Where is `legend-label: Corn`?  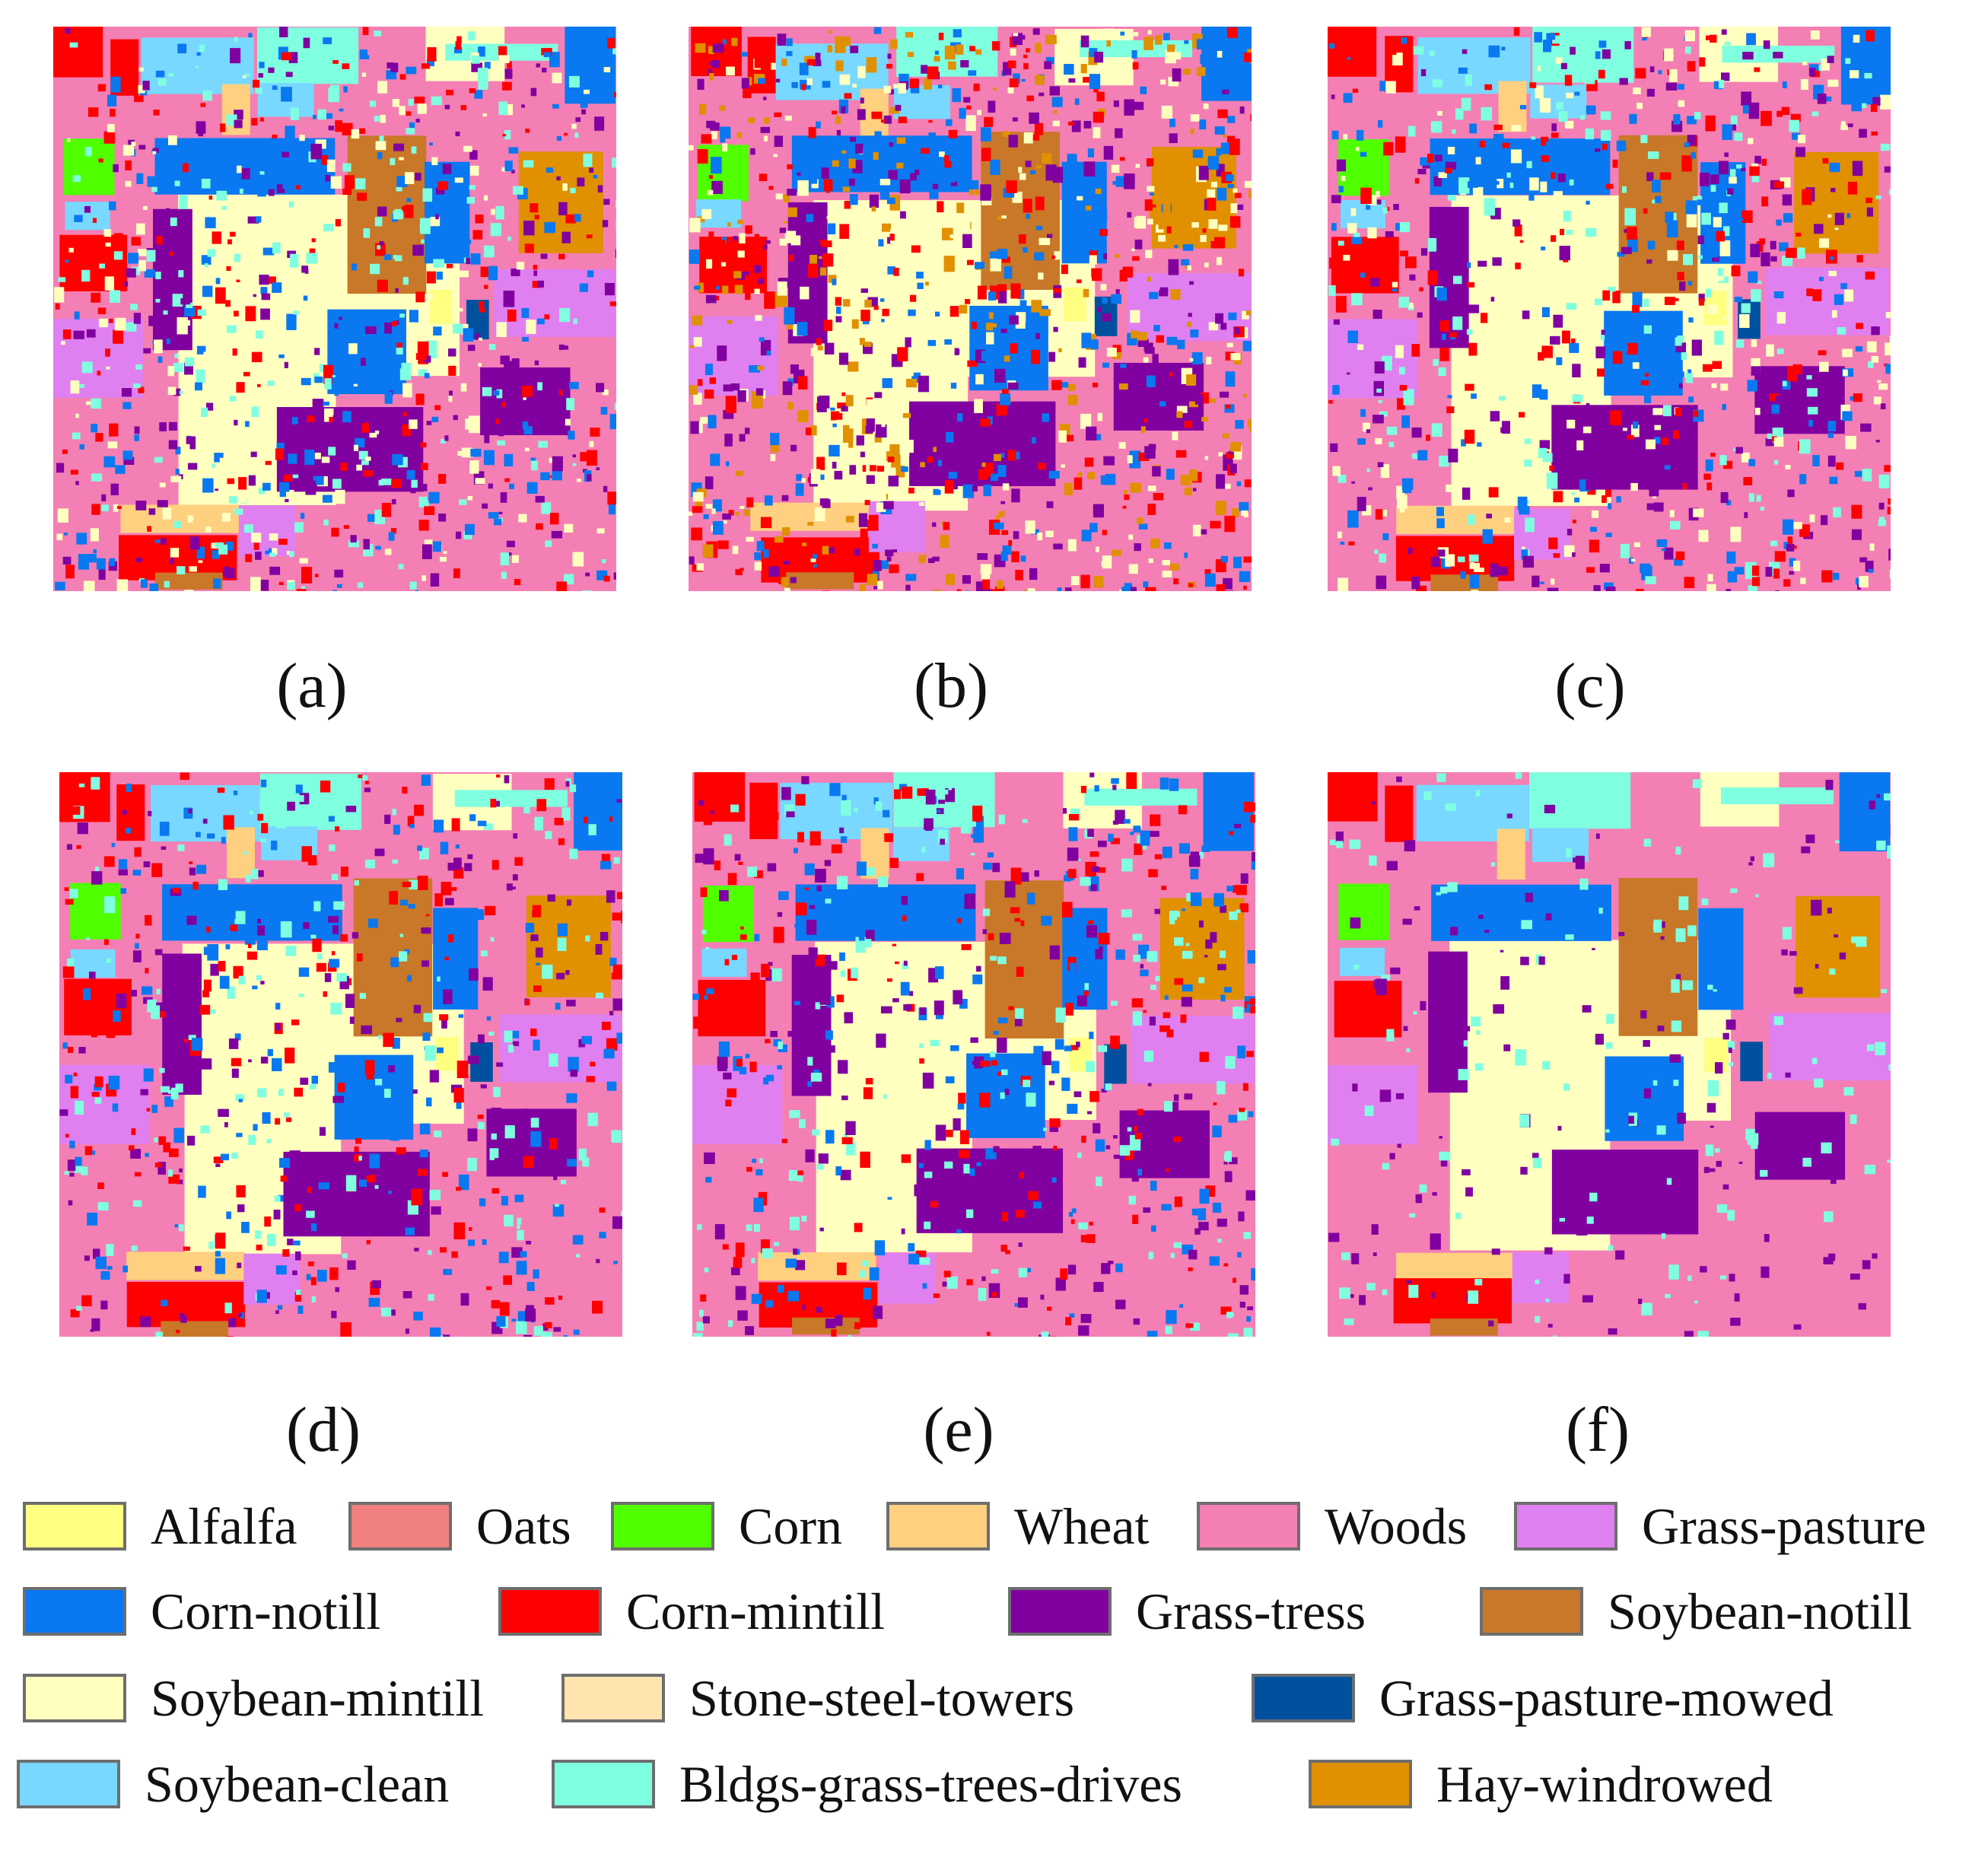 legend-label: Corn is located at coordinates (790, 1526).